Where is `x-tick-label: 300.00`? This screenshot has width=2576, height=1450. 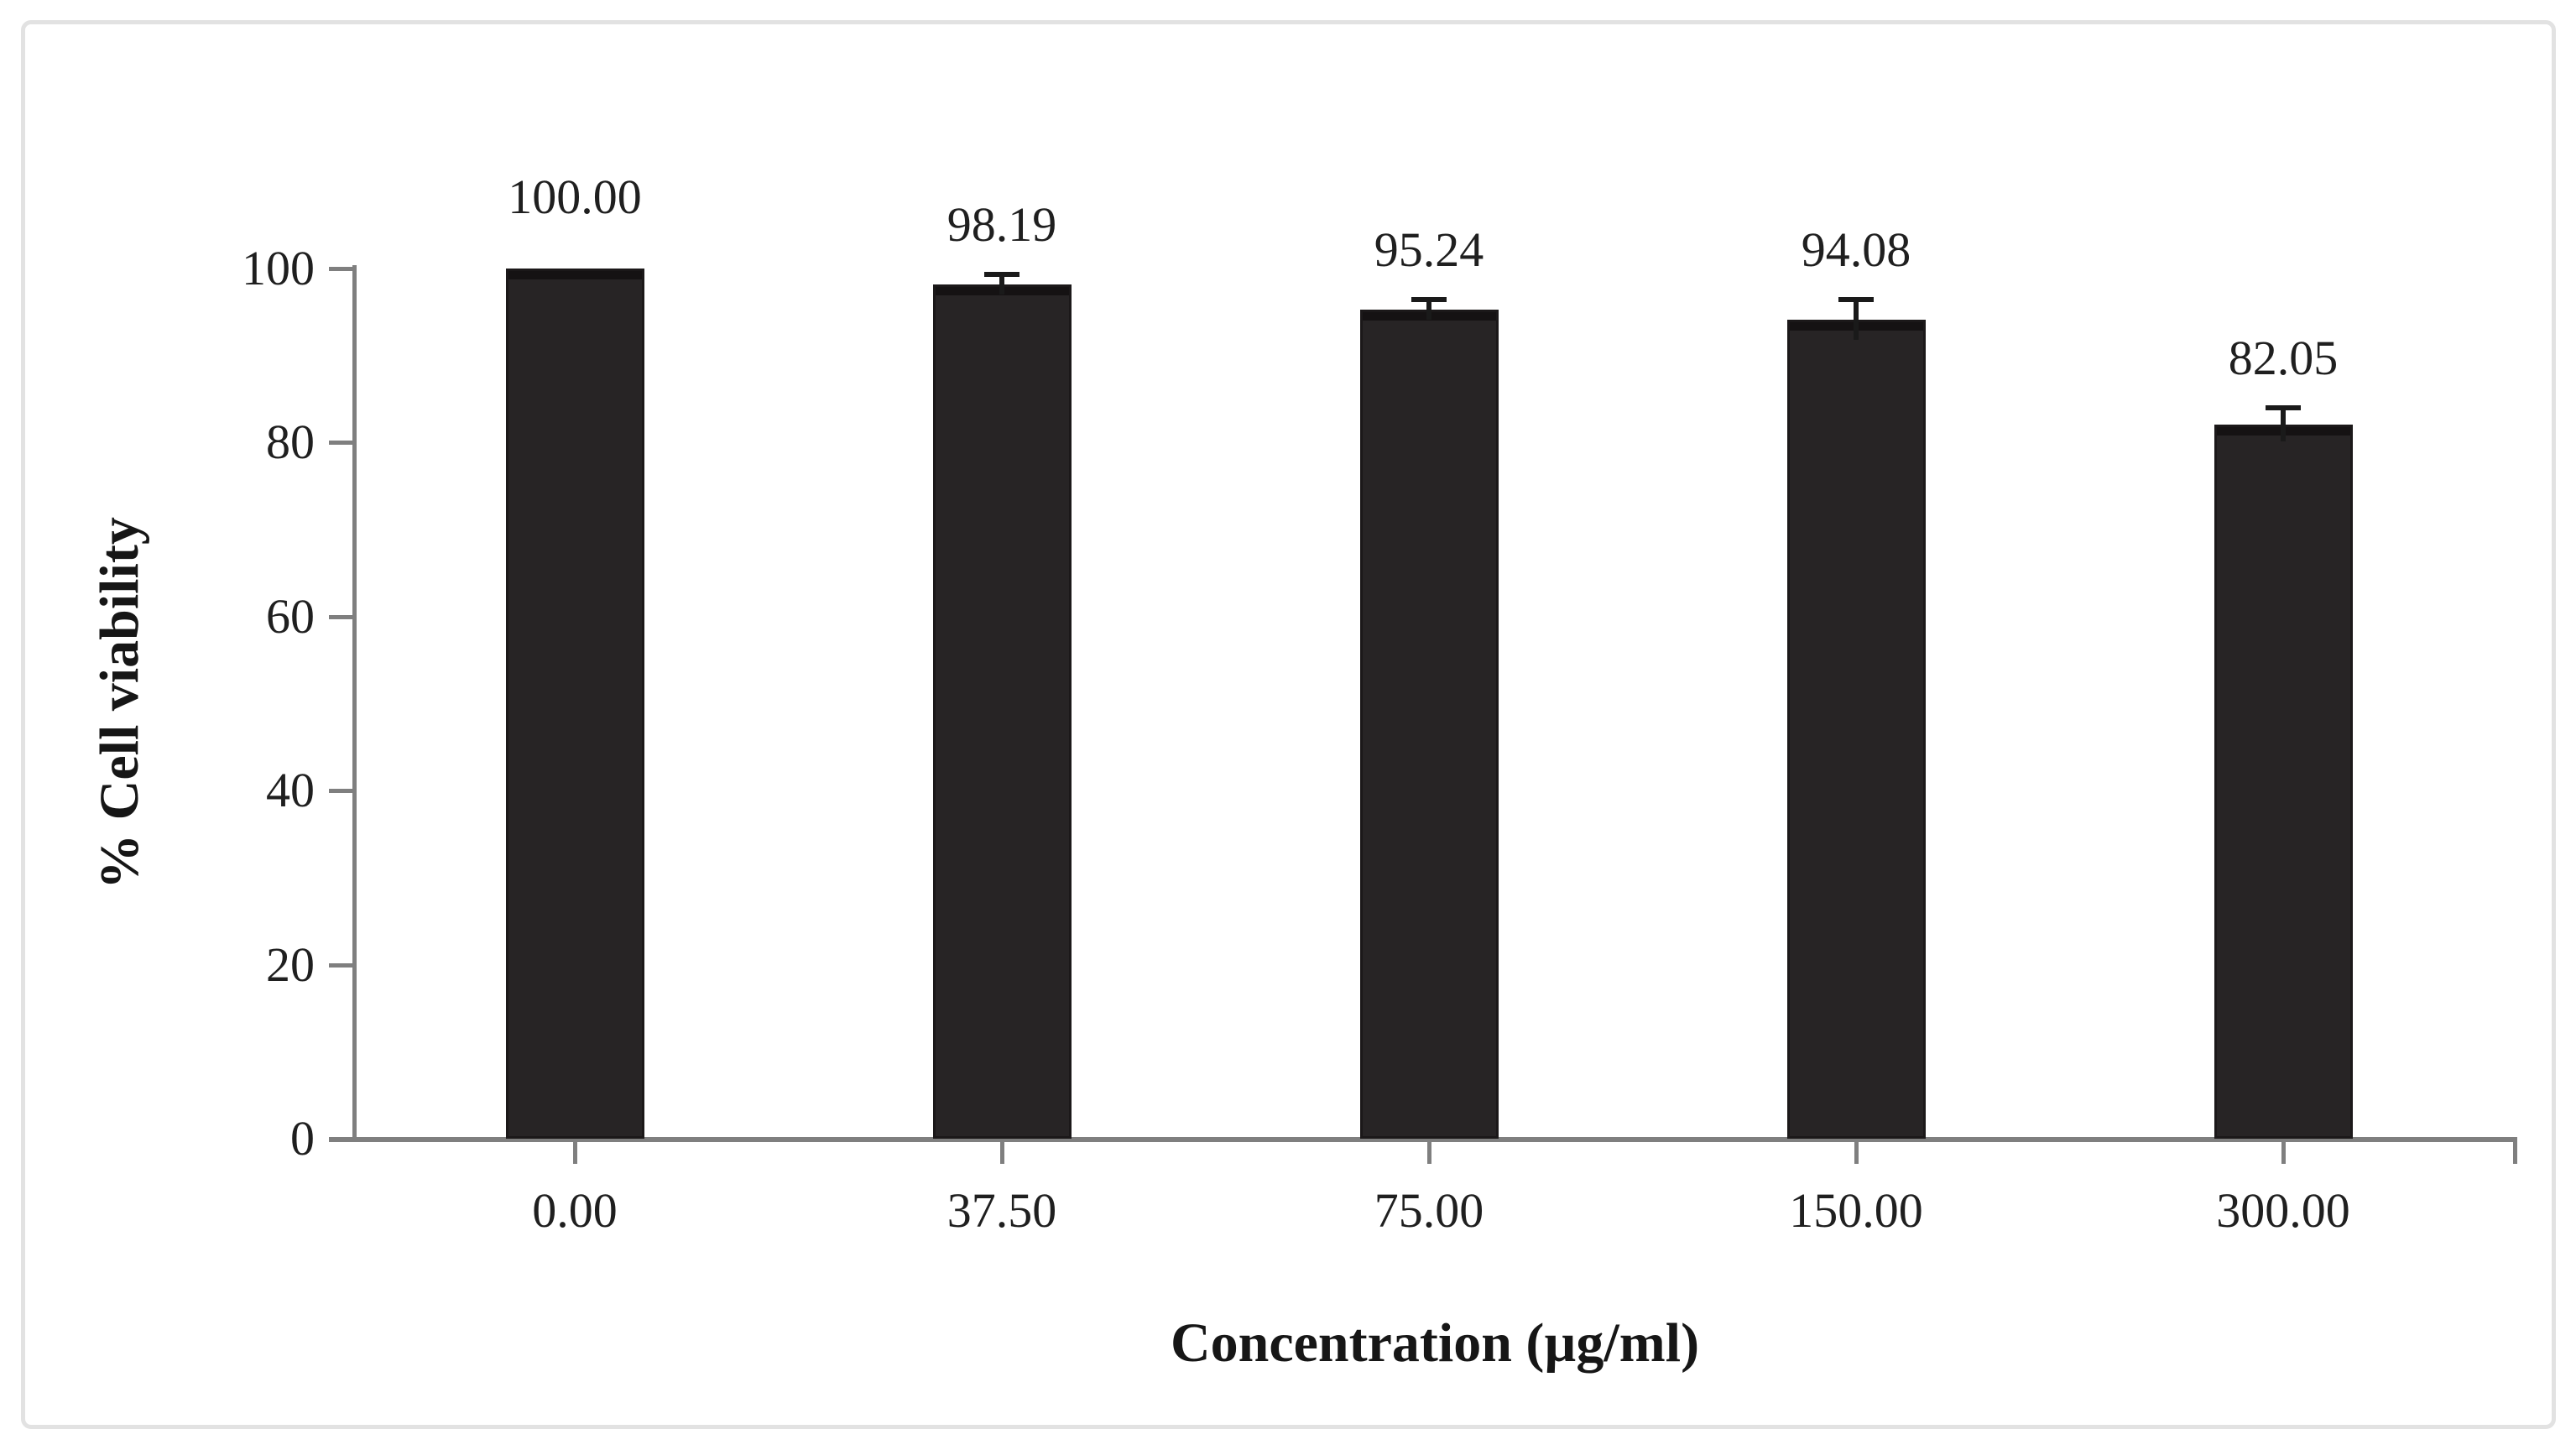 x-tick-label: 300.00 is located at coordinates (2283, 1210).